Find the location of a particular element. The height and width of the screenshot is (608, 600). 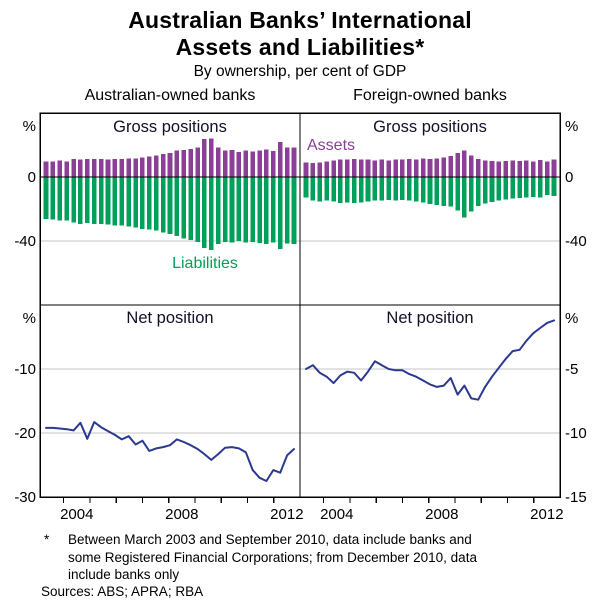

panel-title-net-left: Net position is located at coordinates (170, 318).